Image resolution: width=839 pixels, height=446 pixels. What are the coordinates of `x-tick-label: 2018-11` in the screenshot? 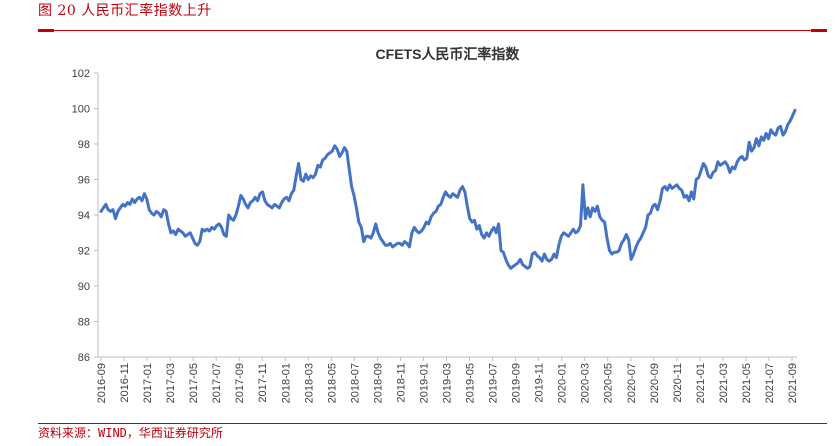 It's located at (401, 383).